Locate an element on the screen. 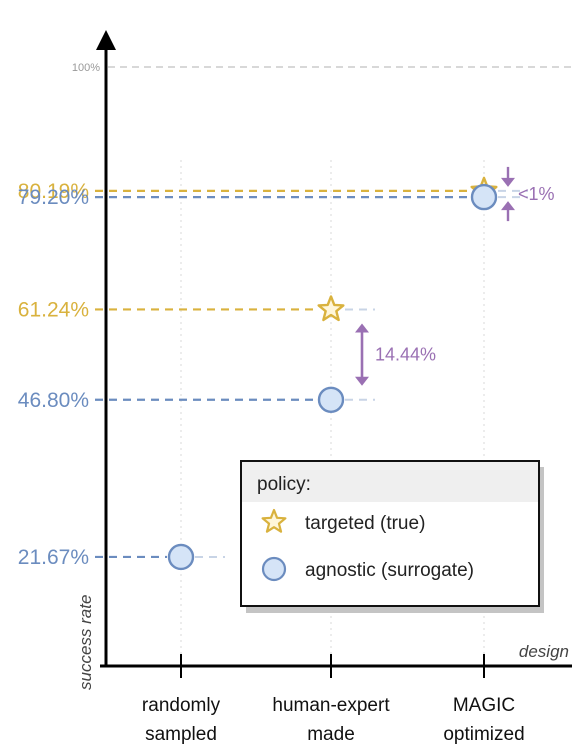  value-label-0-0: 61.24% is located at coordinates (53, 309).